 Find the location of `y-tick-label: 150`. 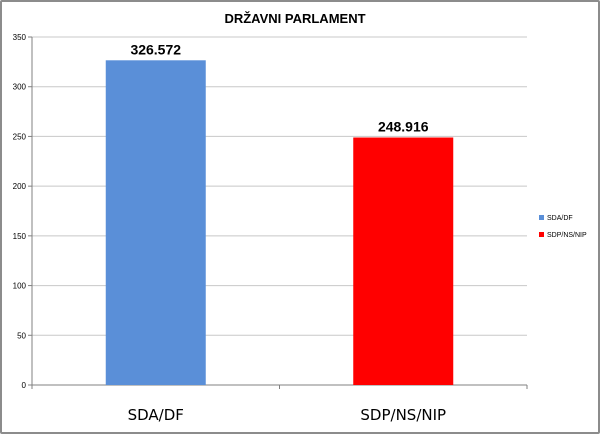

y-tick-label: 150 is located at coordinates (20, 236).